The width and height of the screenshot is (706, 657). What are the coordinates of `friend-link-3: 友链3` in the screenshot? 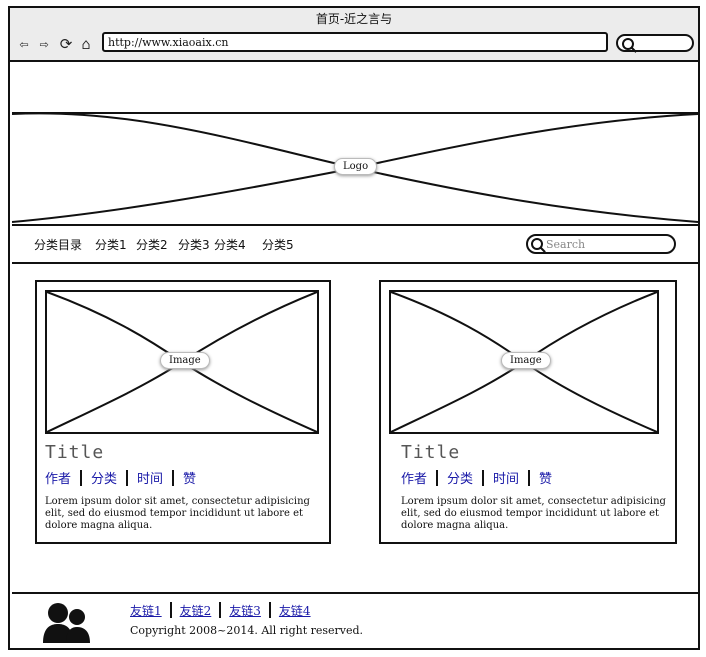 It's located at (245, 611).